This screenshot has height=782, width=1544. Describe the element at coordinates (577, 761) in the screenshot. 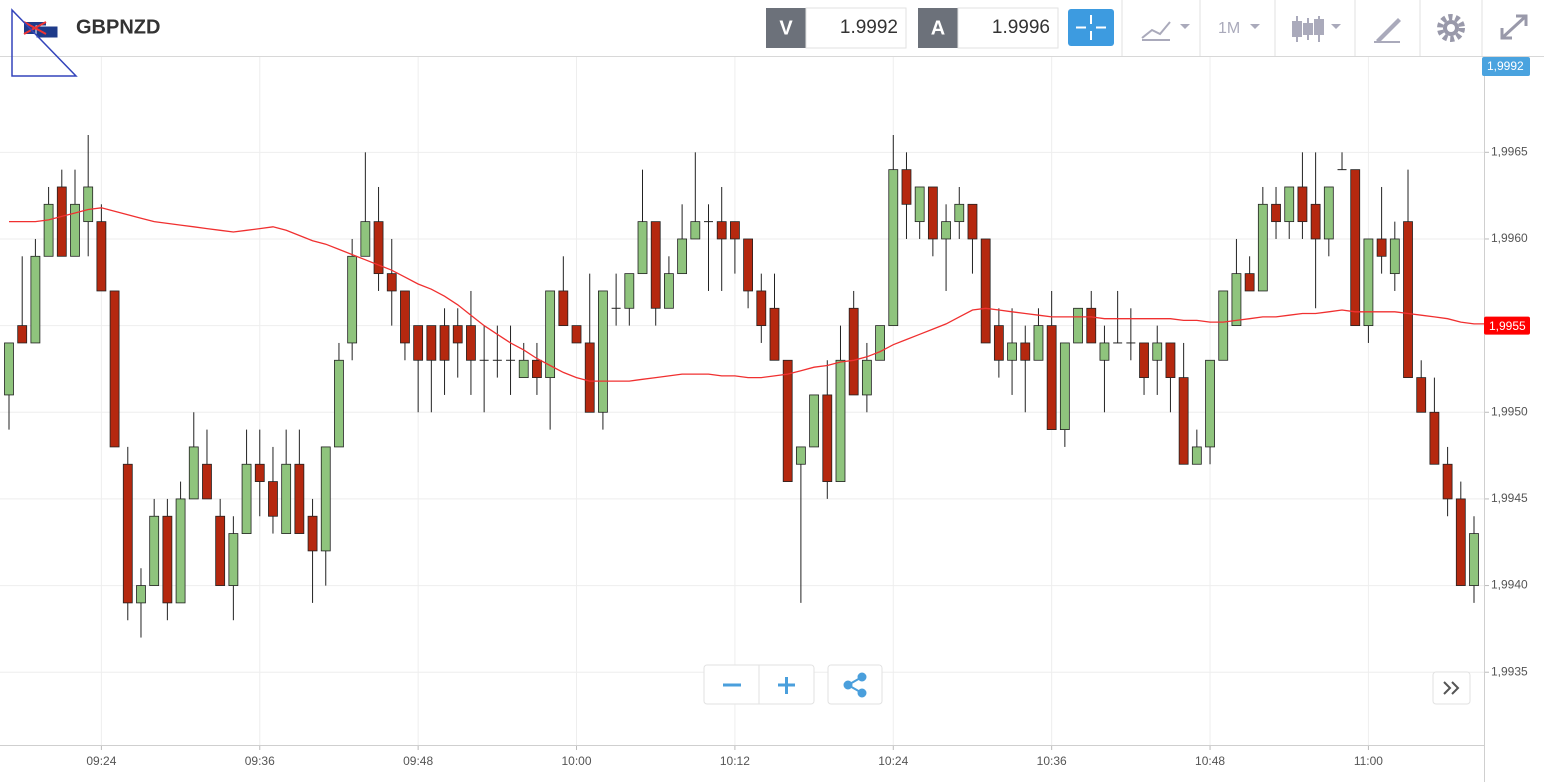

I see `x-tick-label: 10:00` at that location.